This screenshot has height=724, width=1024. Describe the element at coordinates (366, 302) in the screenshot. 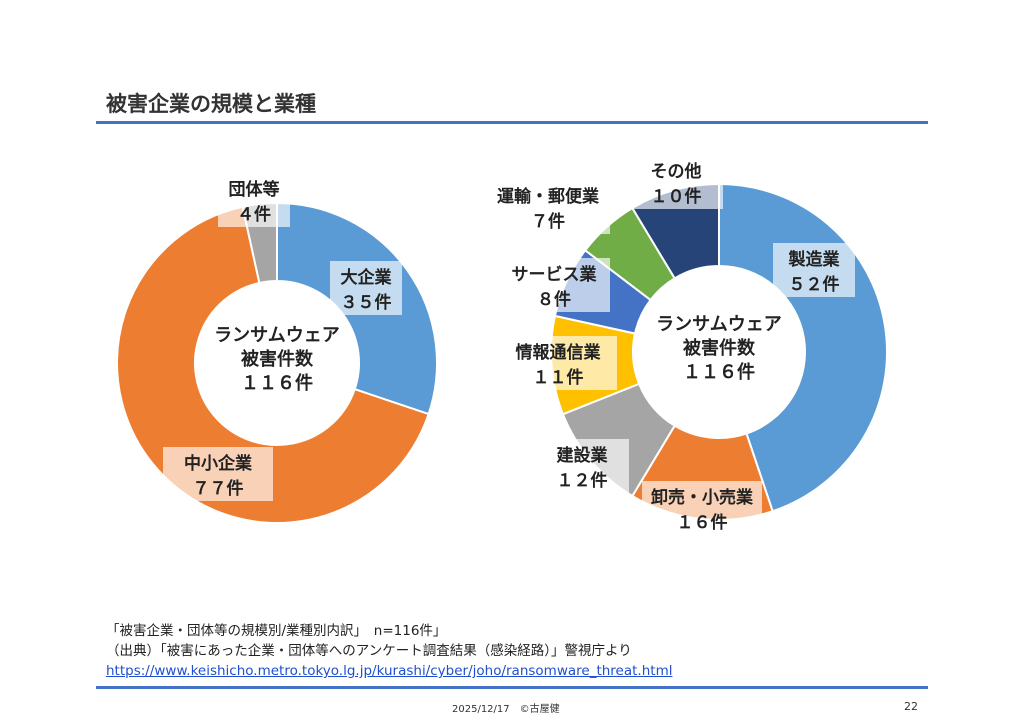

I see `slice-label-value: ３５件` at that location.